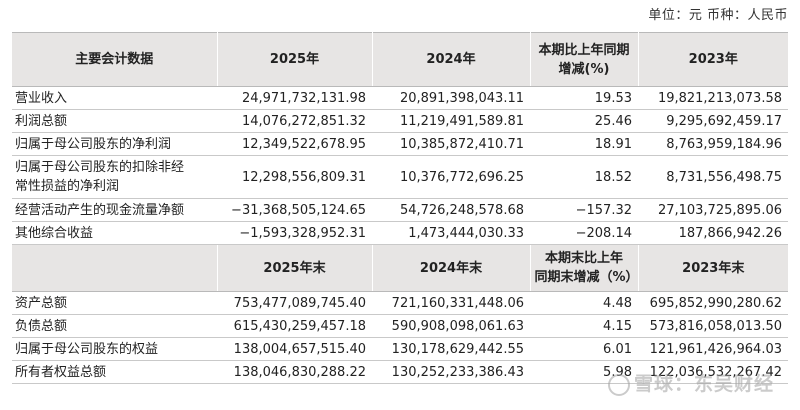  I want to click on value-cell: −208.14, so click(584, 233).